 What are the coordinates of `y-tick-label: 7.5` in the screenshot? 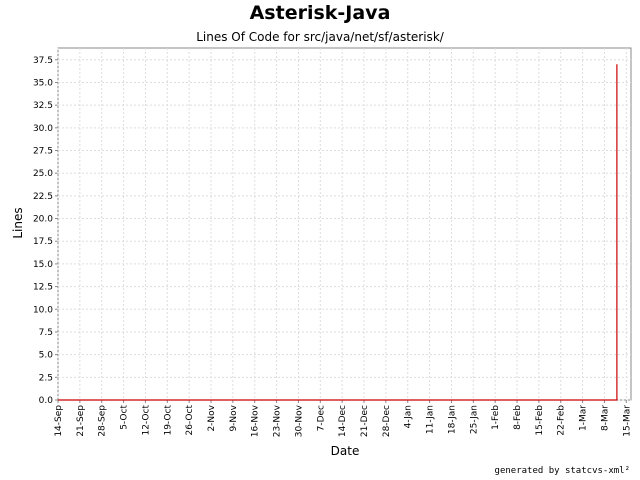 It's located at (46, 333).